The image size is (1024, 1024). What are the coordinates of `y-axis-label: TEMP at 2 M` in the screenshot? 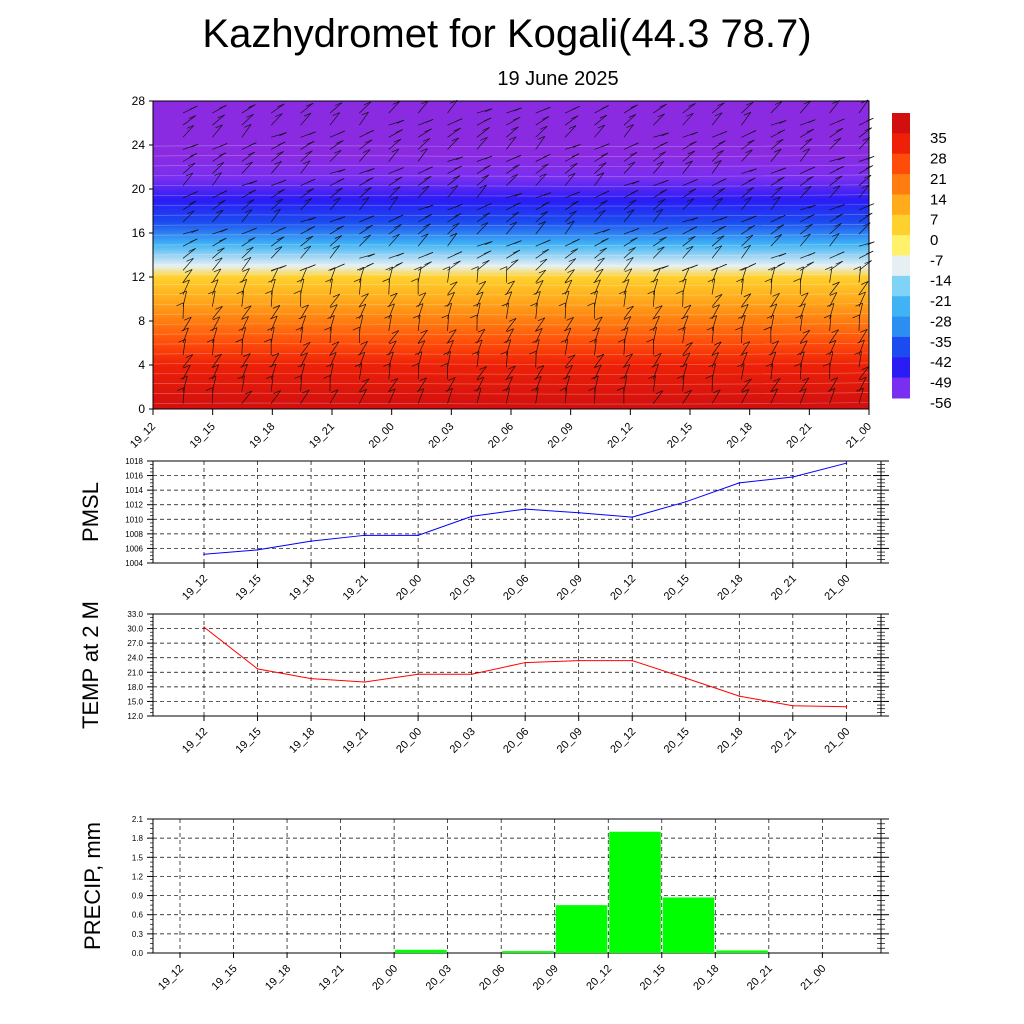 It's located at (90, 665).